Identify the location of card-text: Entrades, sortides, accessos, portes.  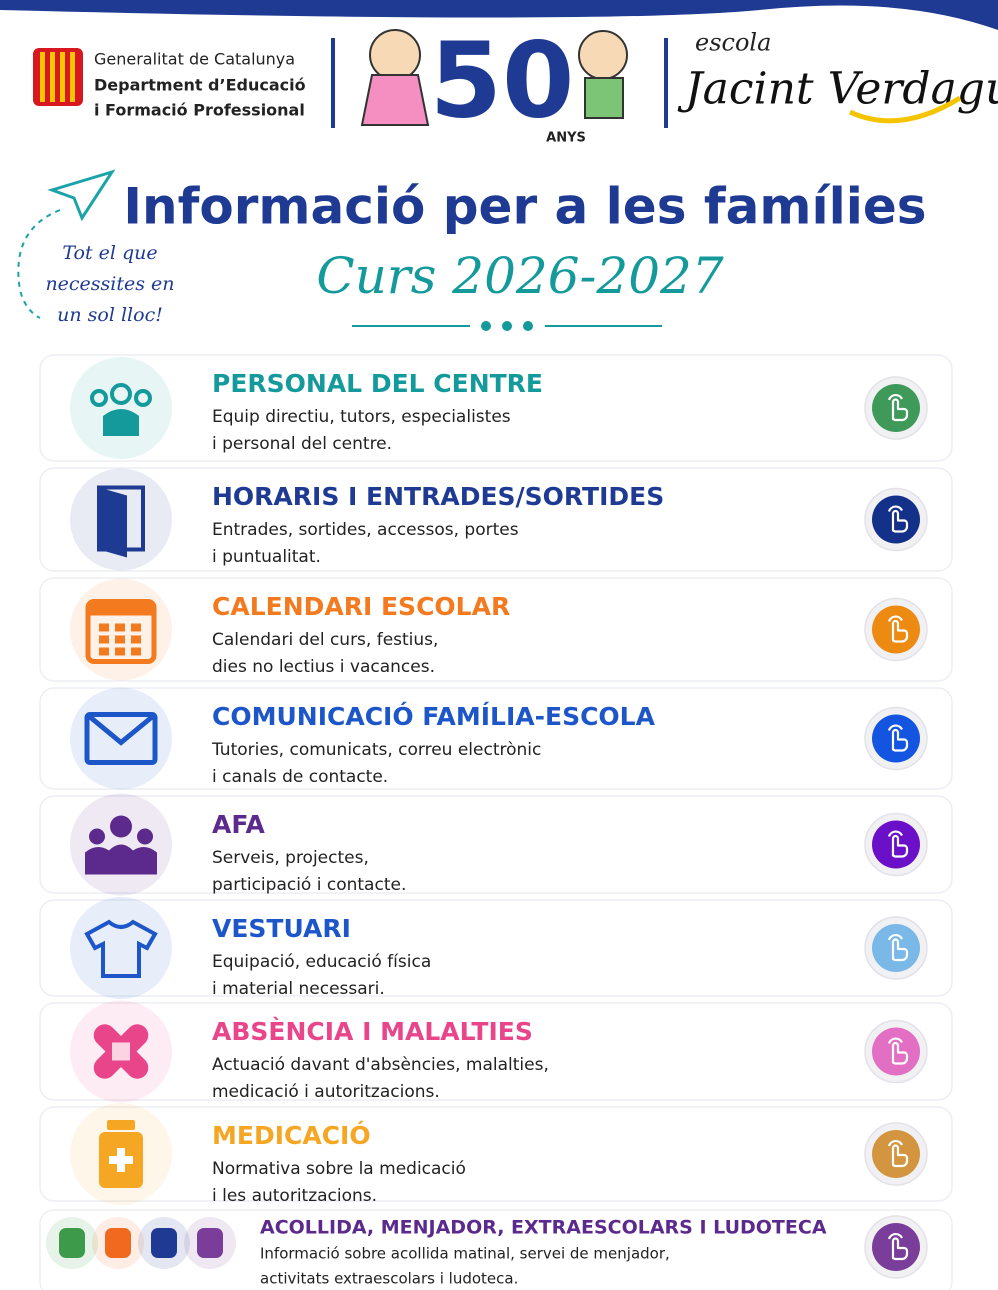
(365, 530).